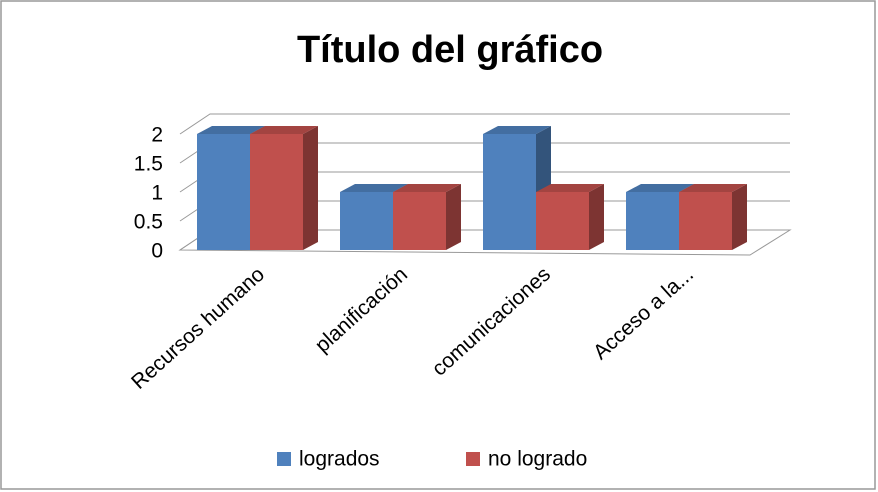 The width and height of the screenshot is (878, 492). Describe the element at coordinates (148, 164) in the screenshot. I see `y-tick-label: 1.5` at that location.